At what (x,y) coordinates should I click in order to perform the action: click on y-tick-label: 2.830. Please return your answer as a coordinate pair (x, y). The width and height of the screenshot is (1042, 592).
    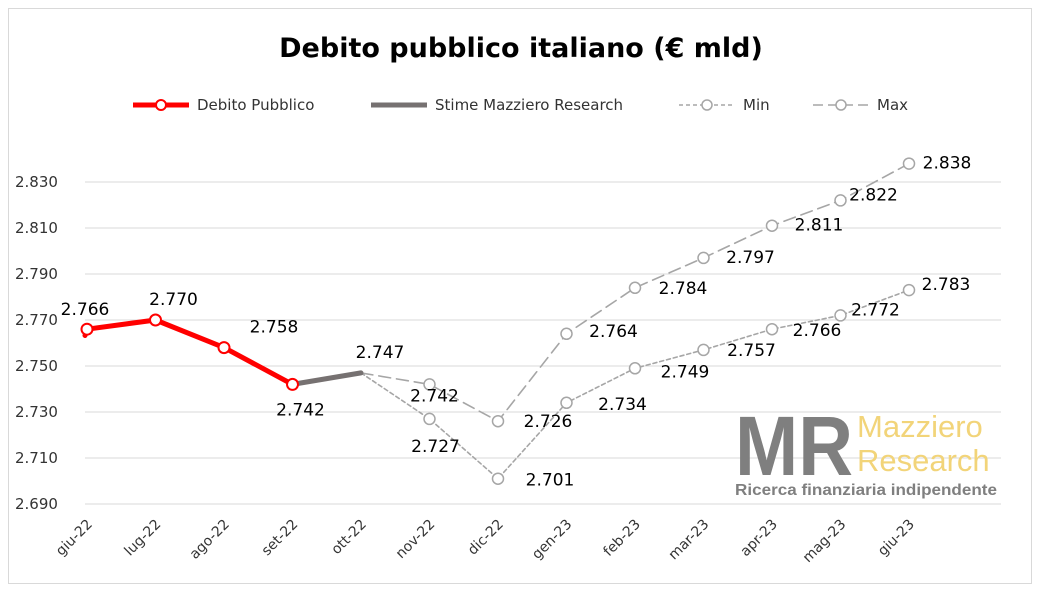
    Looking at the image, I should click on (36, 182).